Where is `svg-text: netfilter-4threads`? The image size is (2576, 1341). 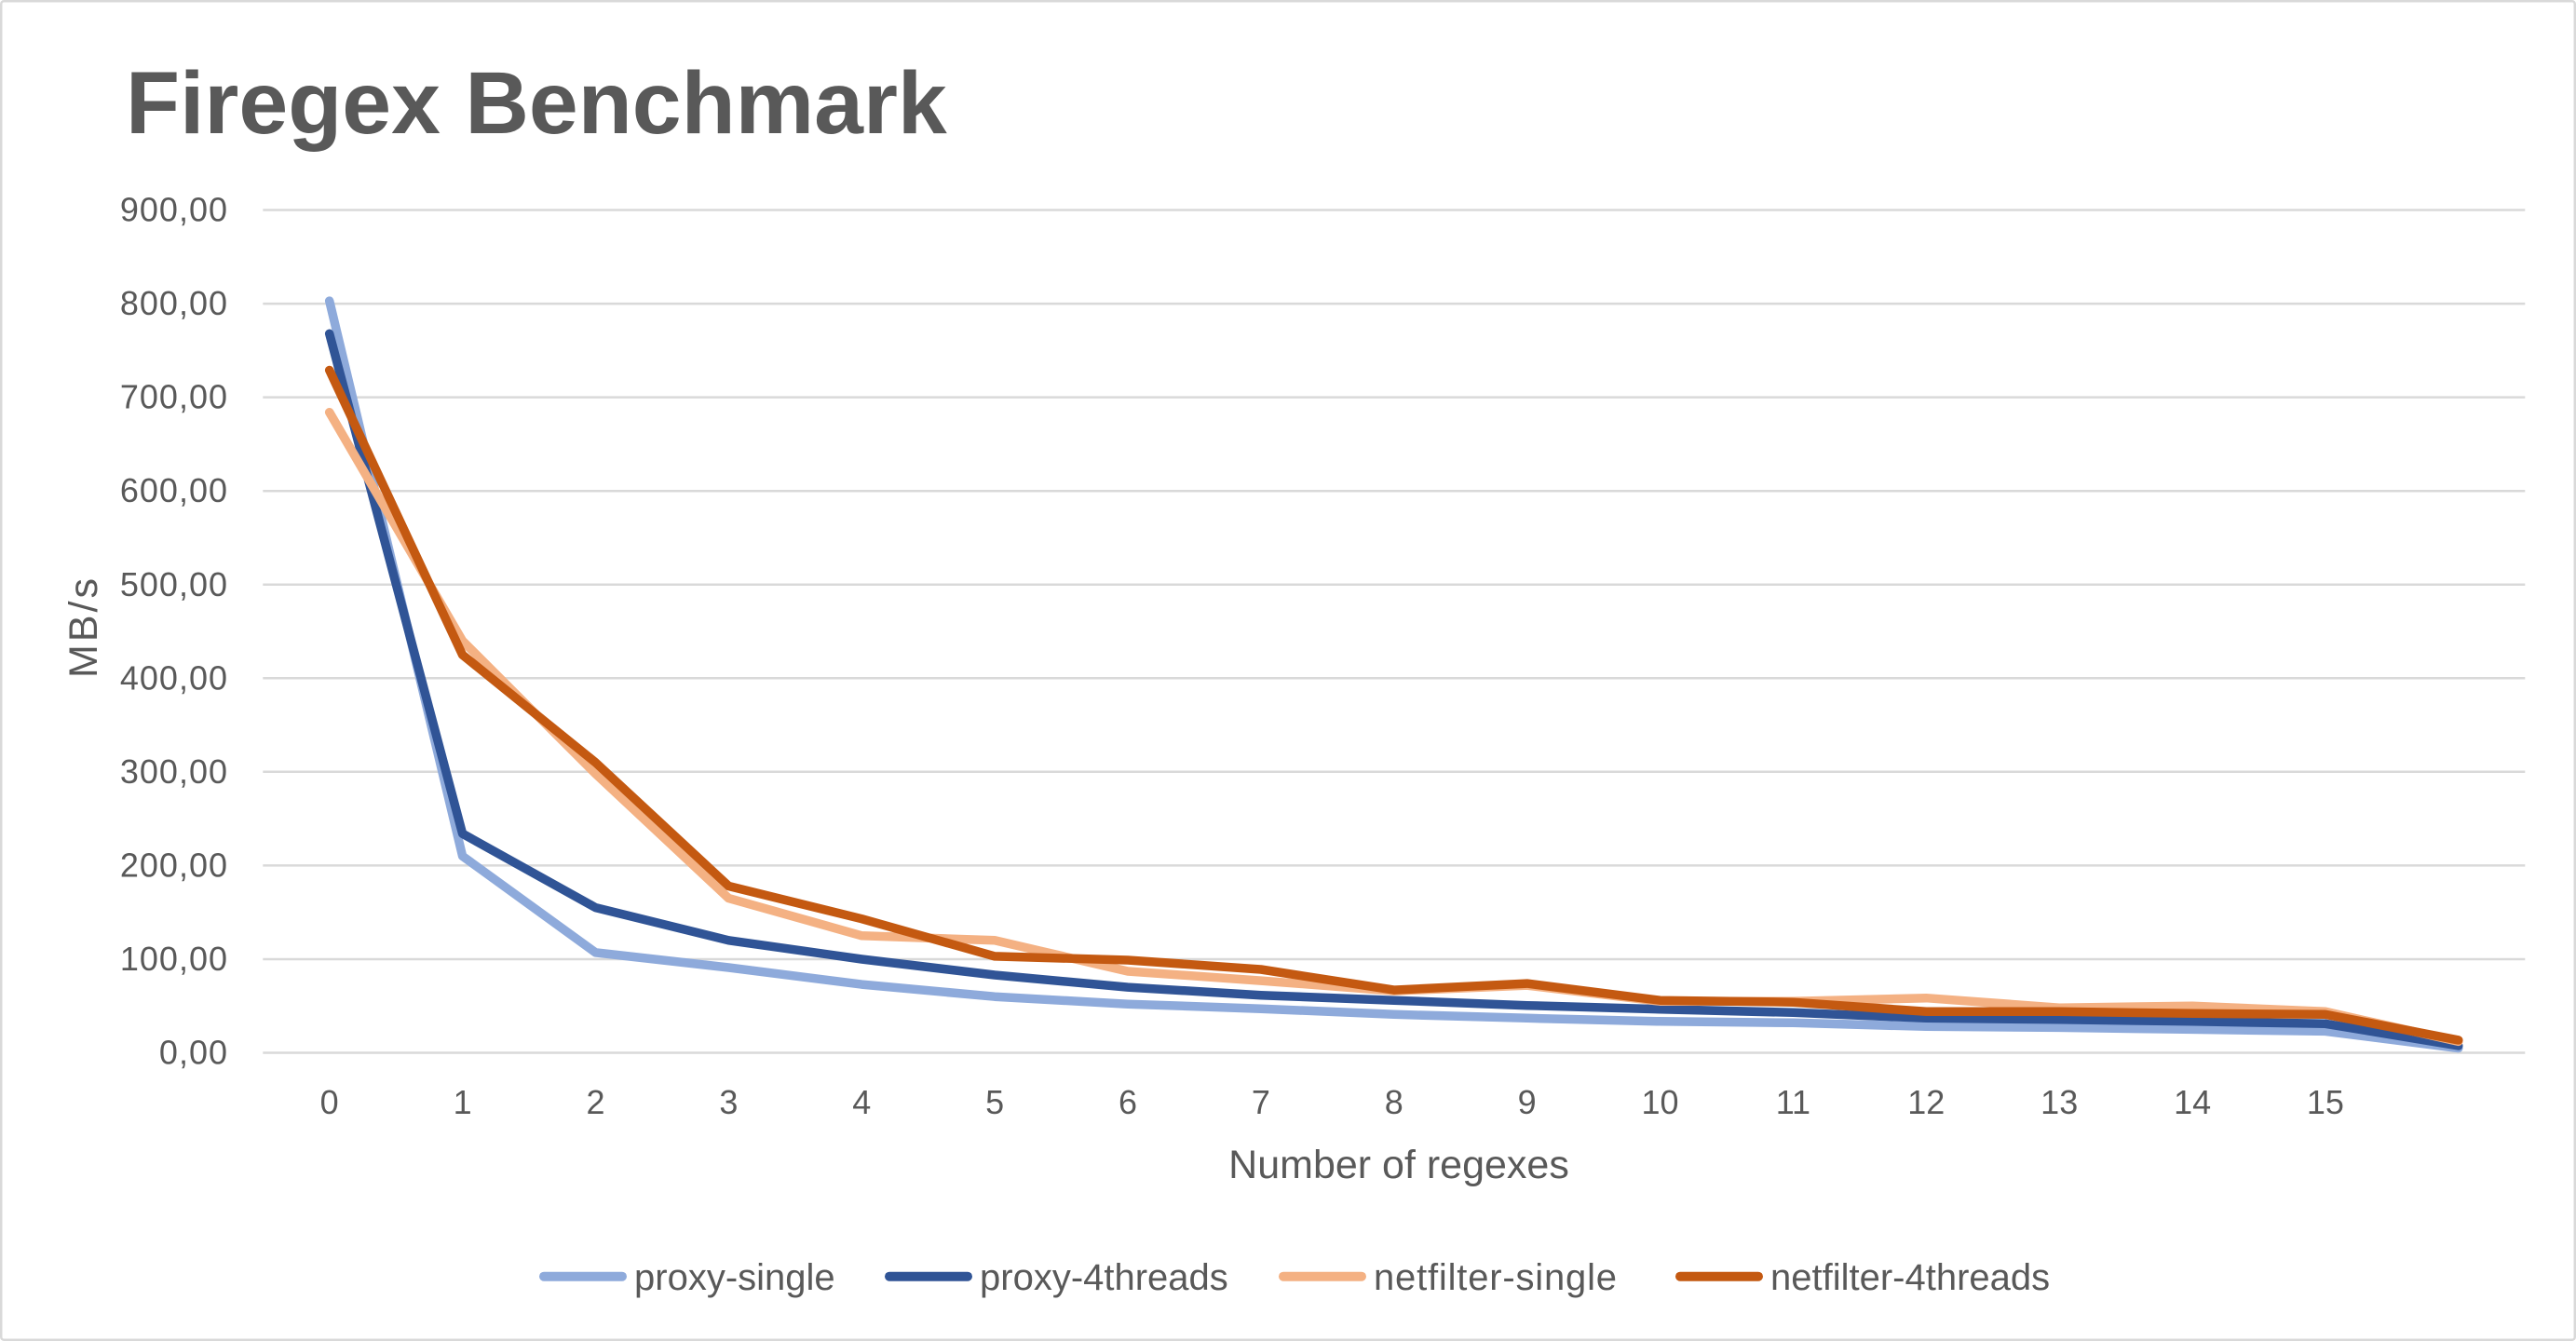
svg-text: netfilter-4threads is located at coordinates (1910, 1278).